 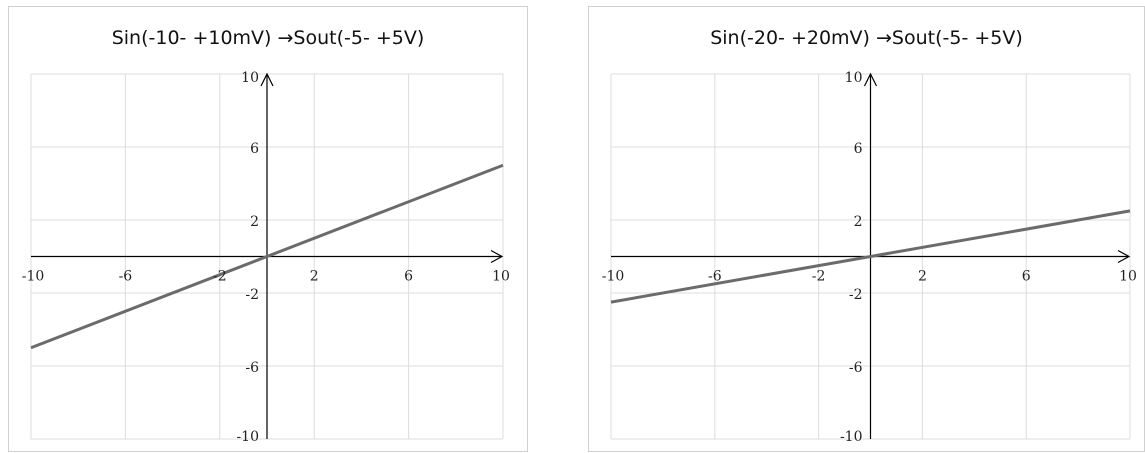 What do you see at coordinates (268, 38) in the screenshot?
I see `chart-title: Sin(-10- +10mV) →Sout(-5- +5V)` at bounding box center [268, 38].